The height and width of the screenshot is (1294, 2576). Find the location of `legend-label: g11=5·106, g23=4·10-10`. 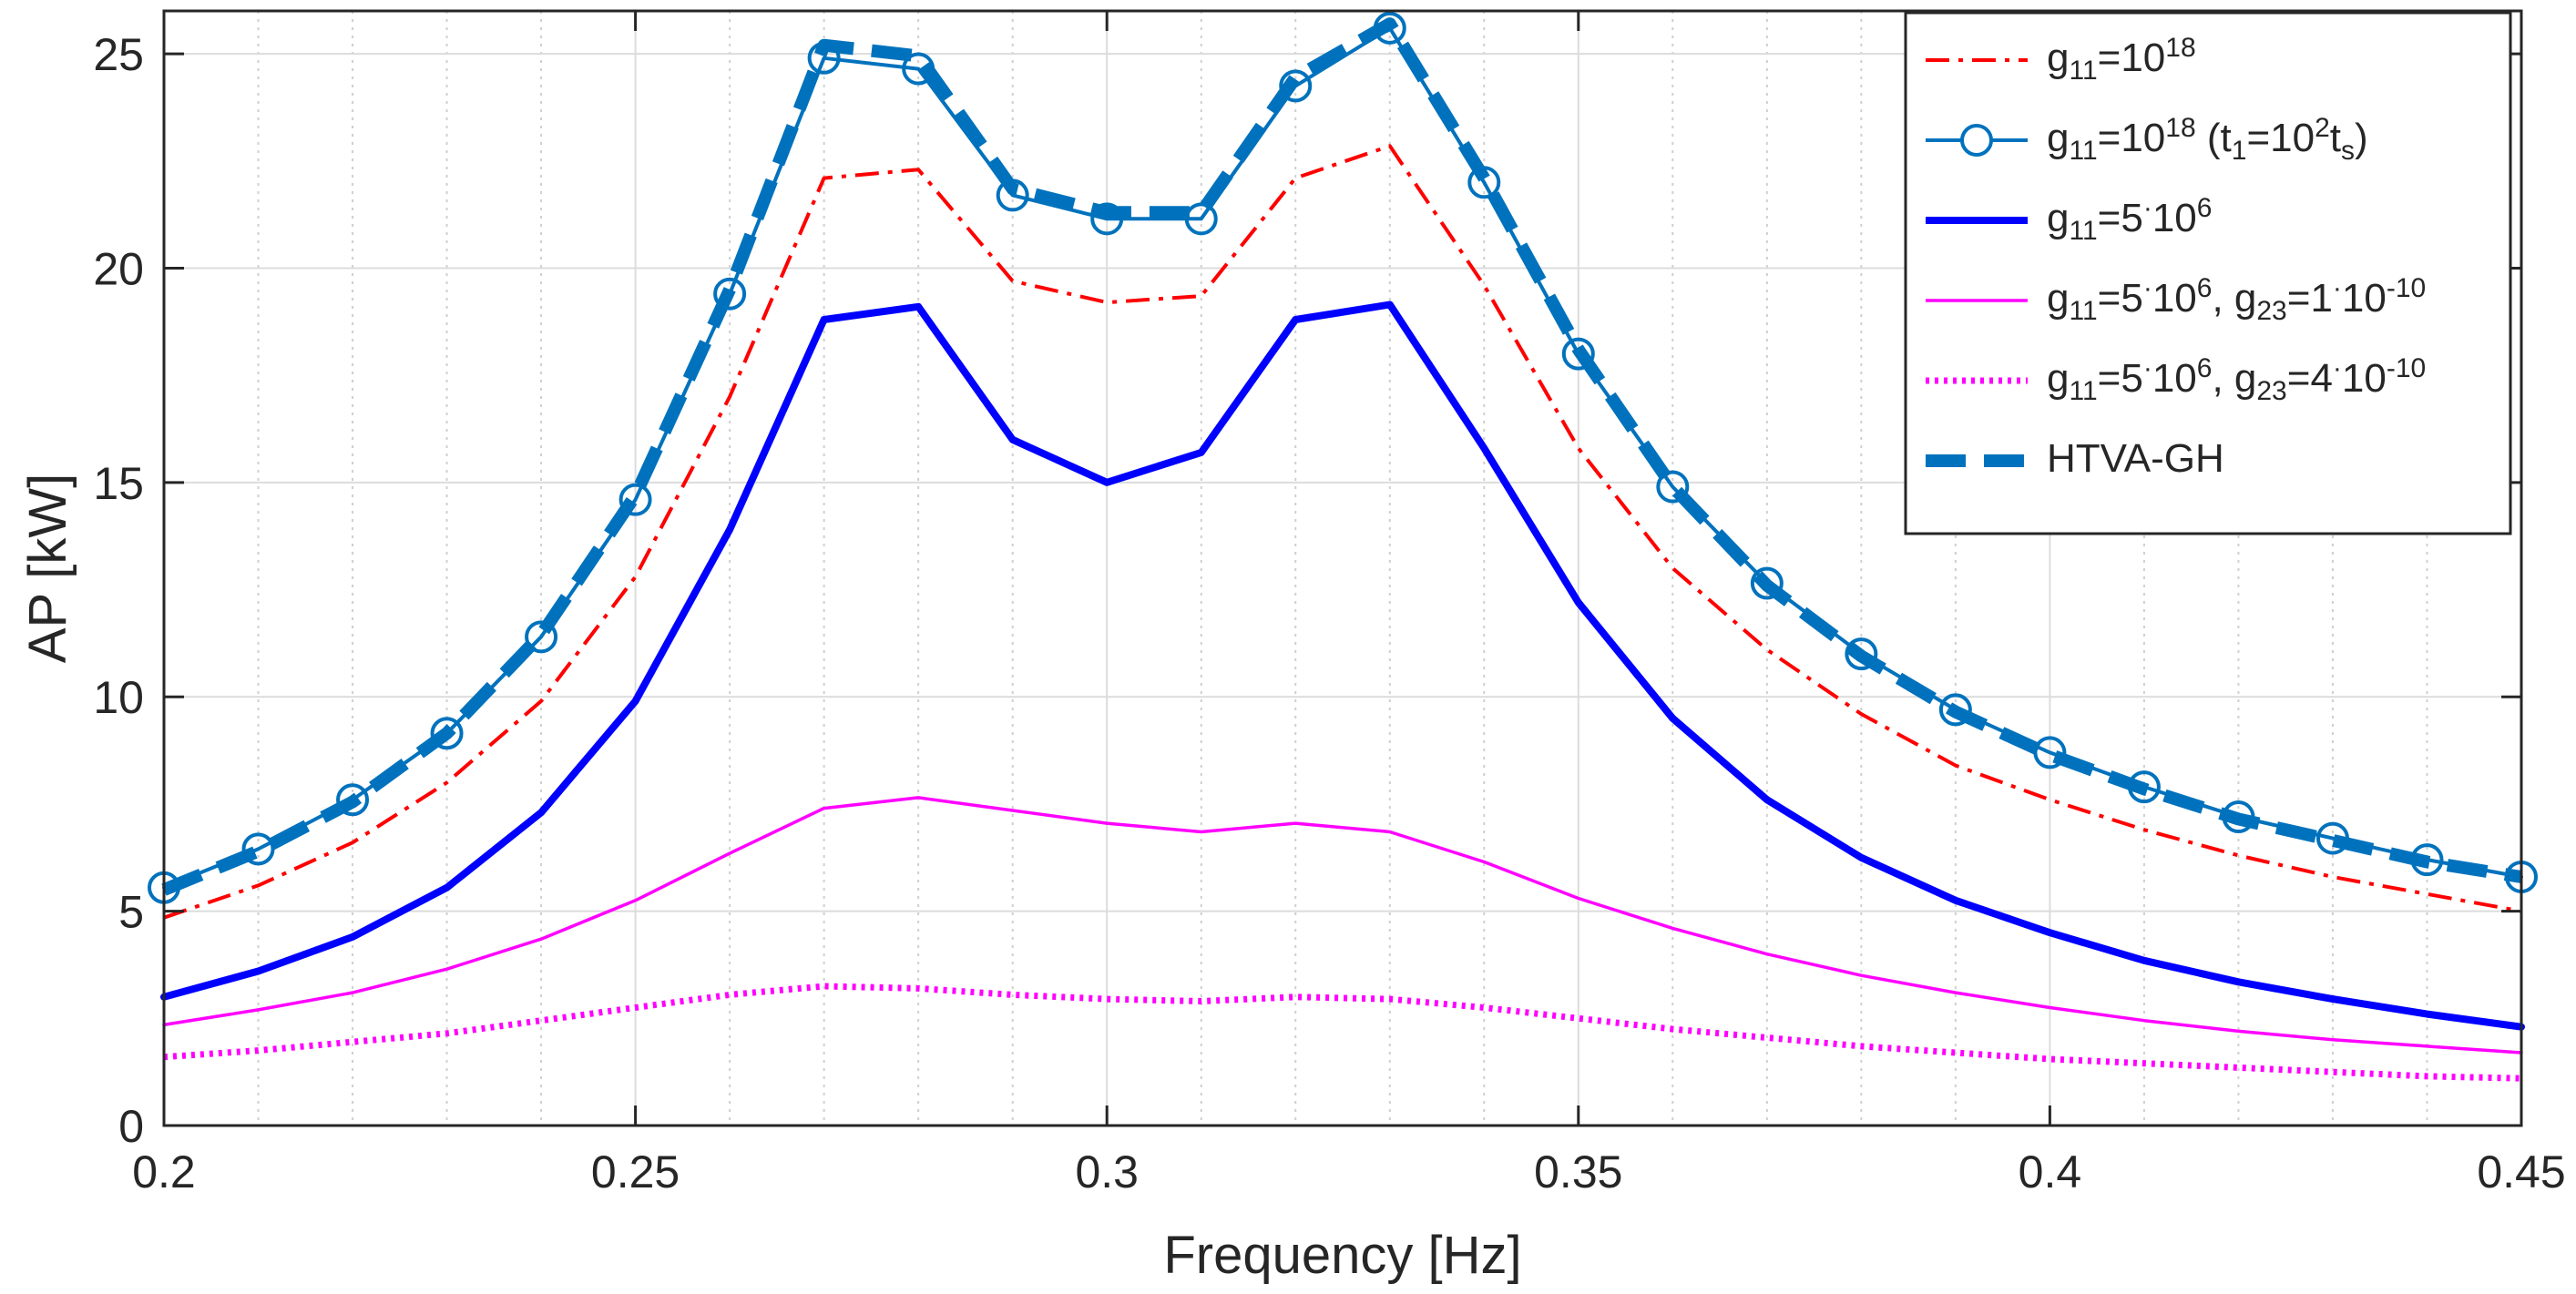

legend-label: g11=5·106, g23=4·10-10 is located at coordinates (2236, 380).